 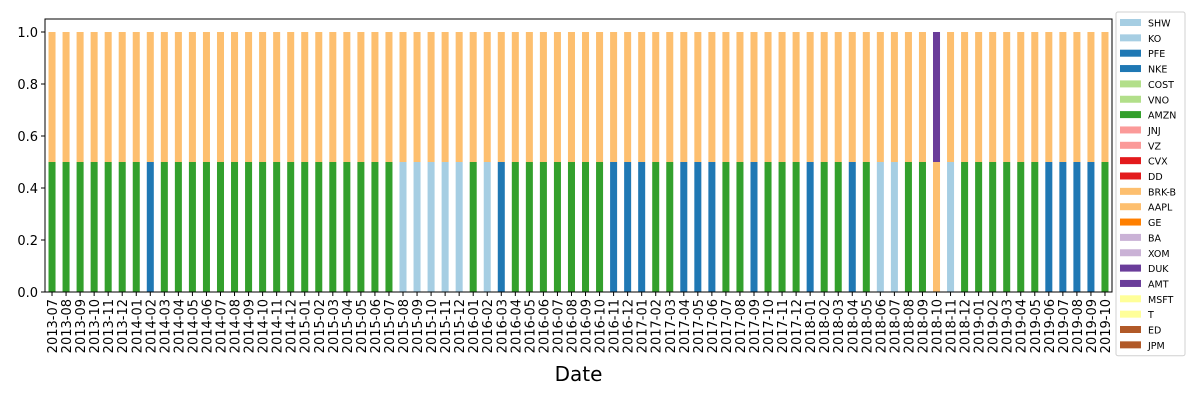 What do you see at coordinates (1158, 284) in the screenshot?
I see `legend-label-amt: AMT` at bounding box center [1158, 284].